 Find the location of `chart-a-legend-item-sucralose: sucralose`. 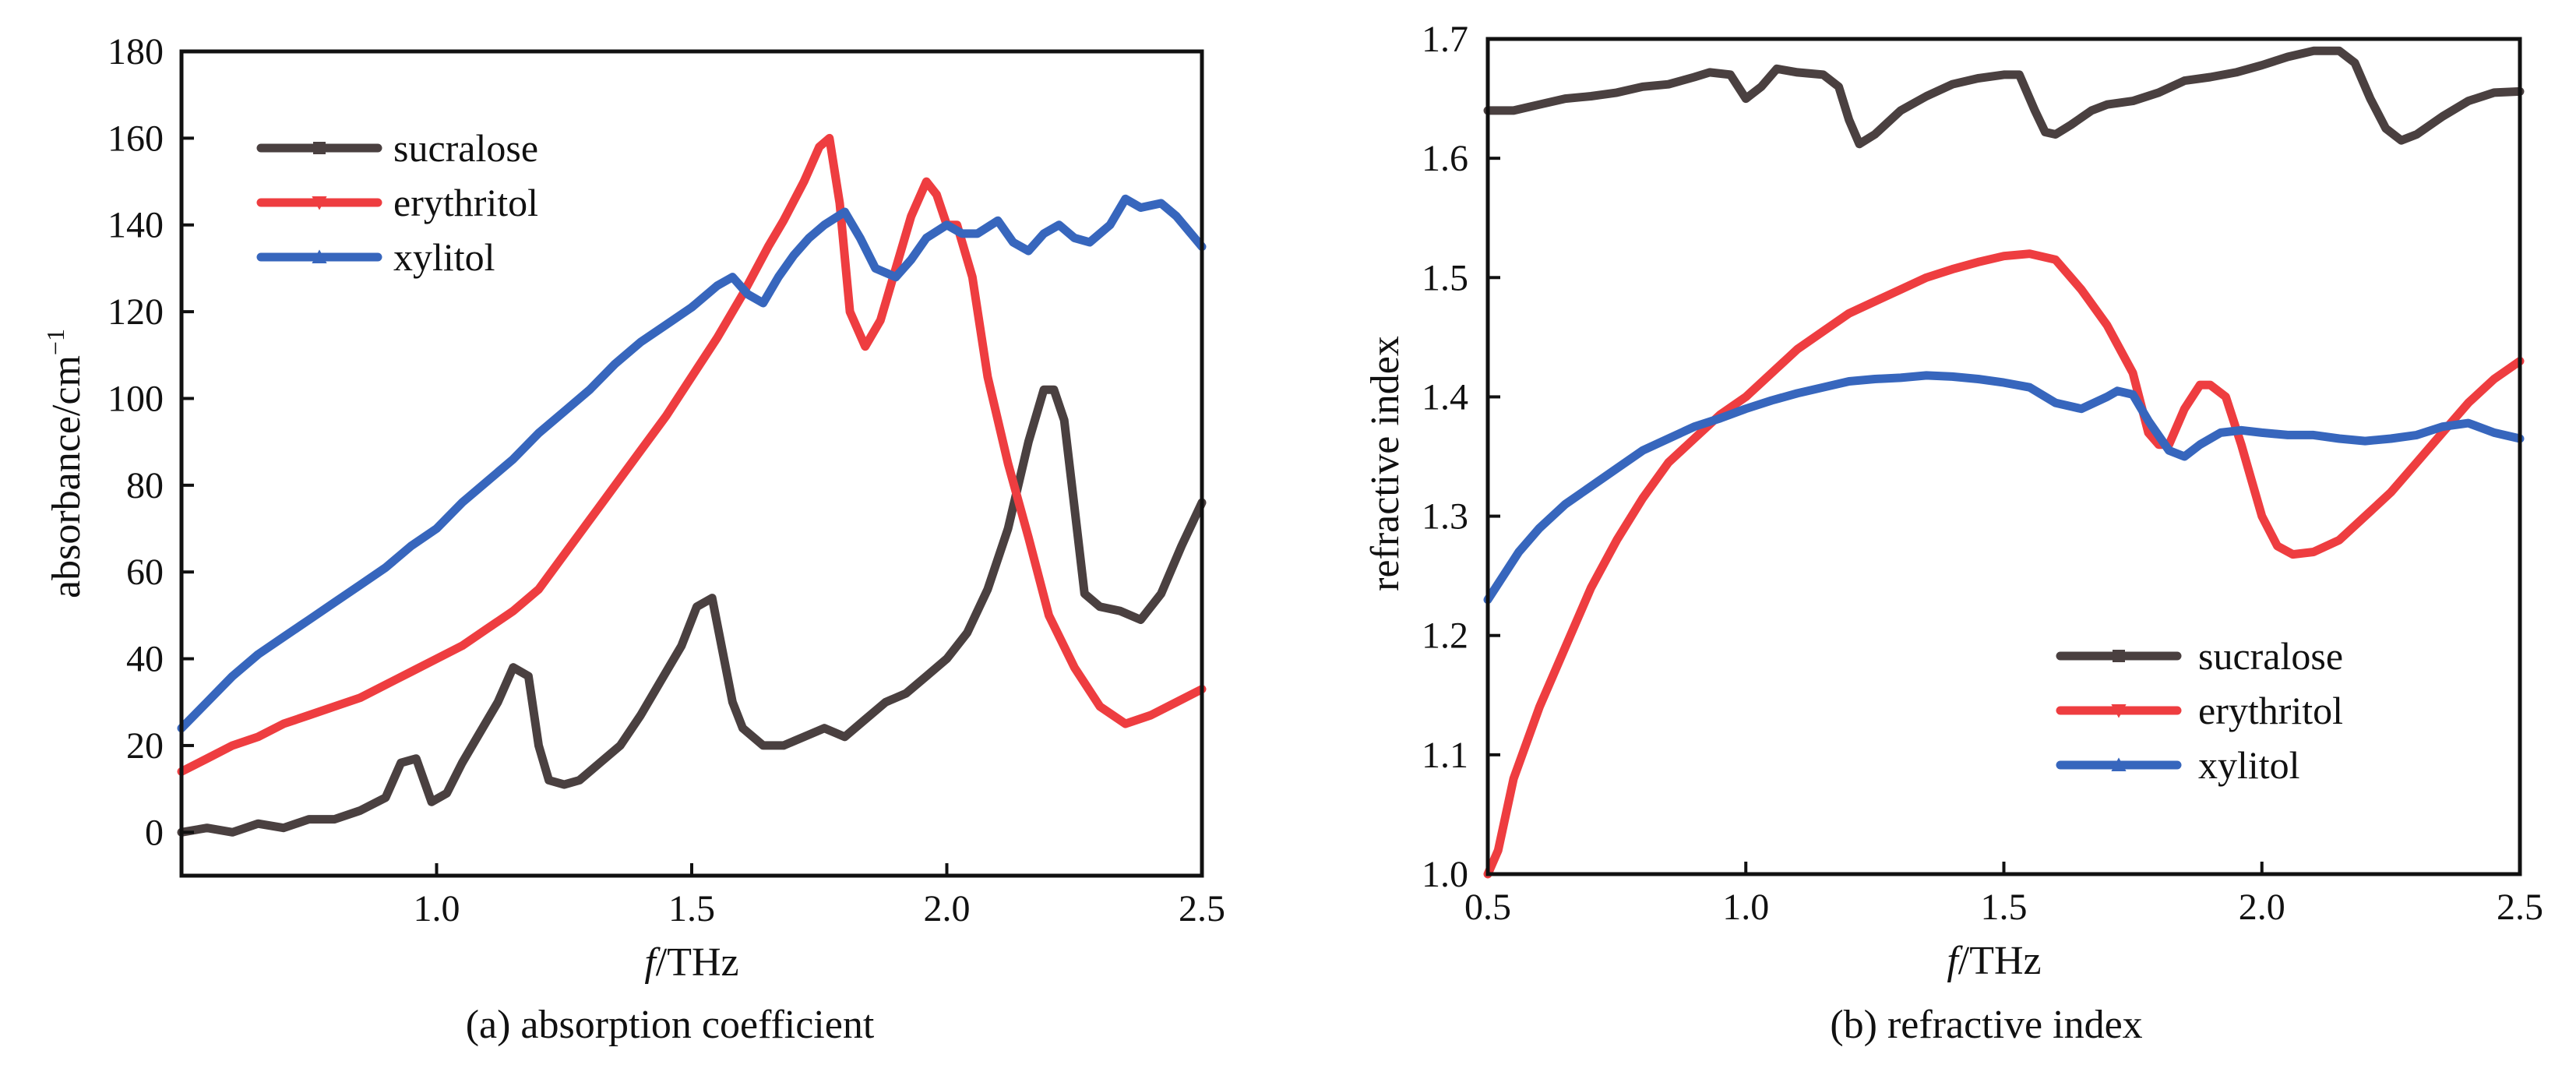

chart-a-legend-item-sucralose: sucralose is located at coordinates (397, 148).